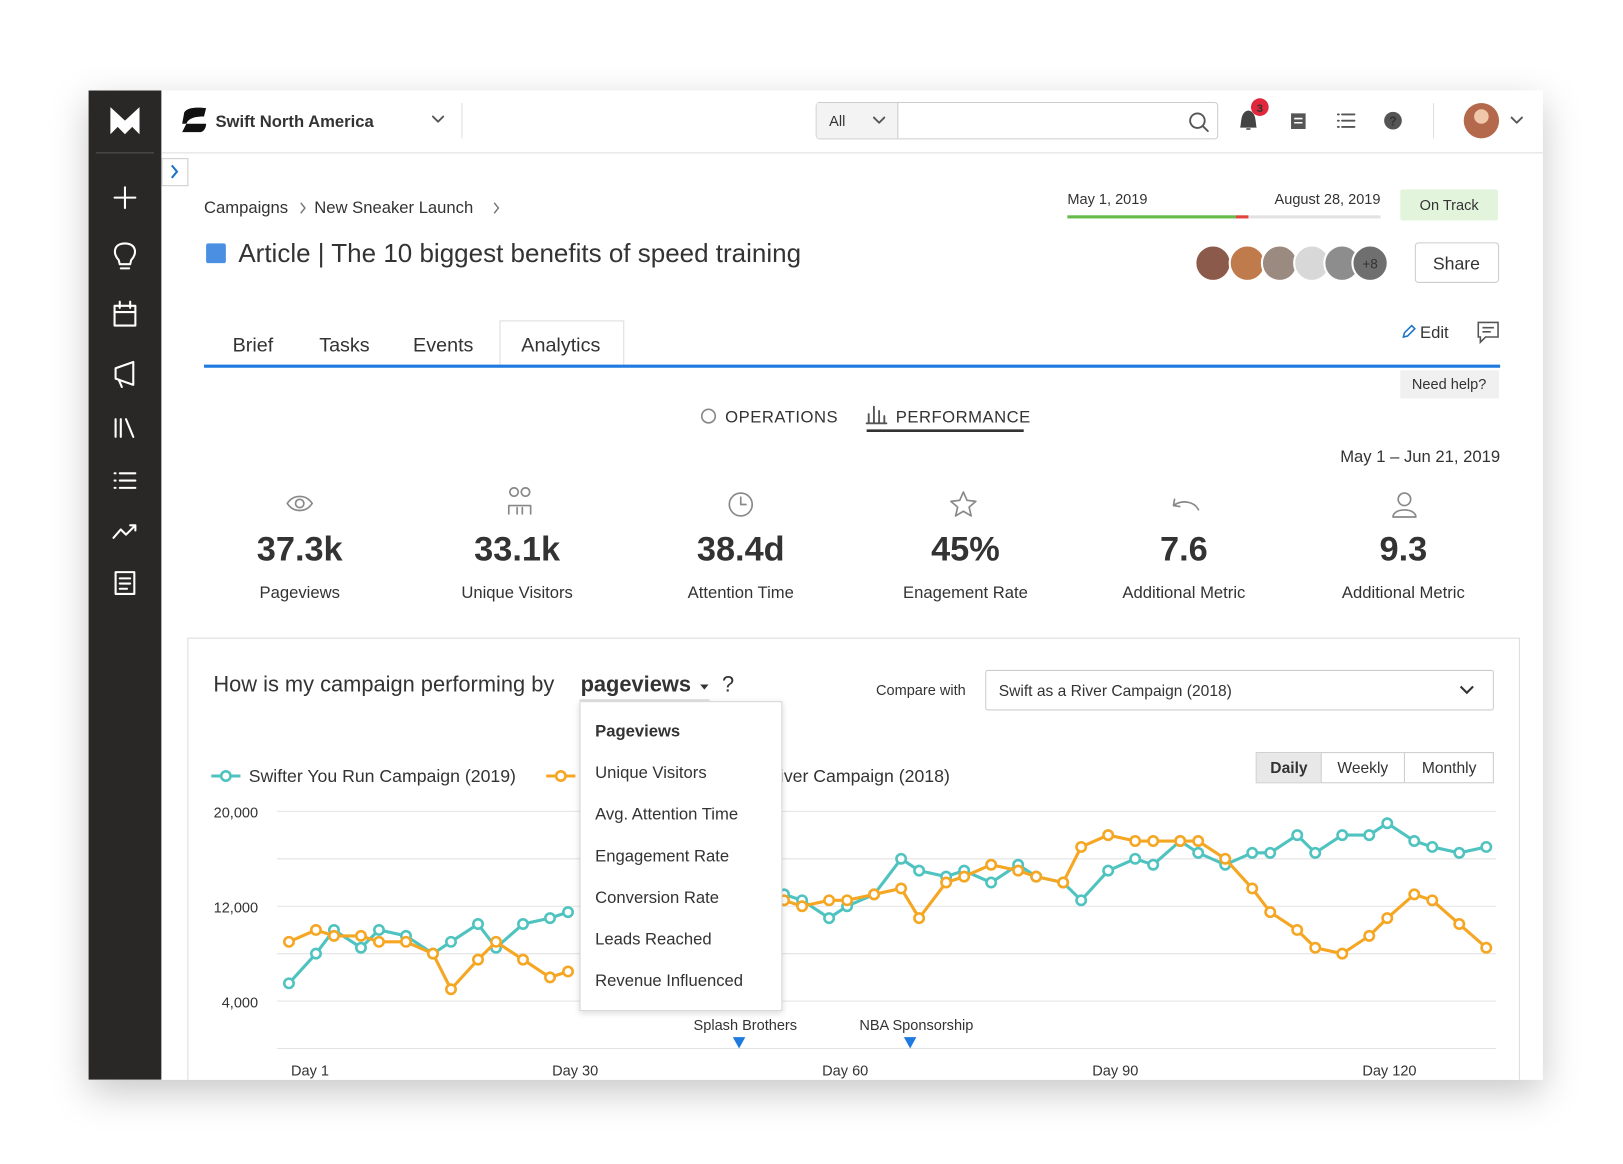 The image size is (1623, 1164). What do you see at coordinates (653, 939) in the screenshot?
I see `dropdown-option: Leads Reached` at bounding box center [653, 939].